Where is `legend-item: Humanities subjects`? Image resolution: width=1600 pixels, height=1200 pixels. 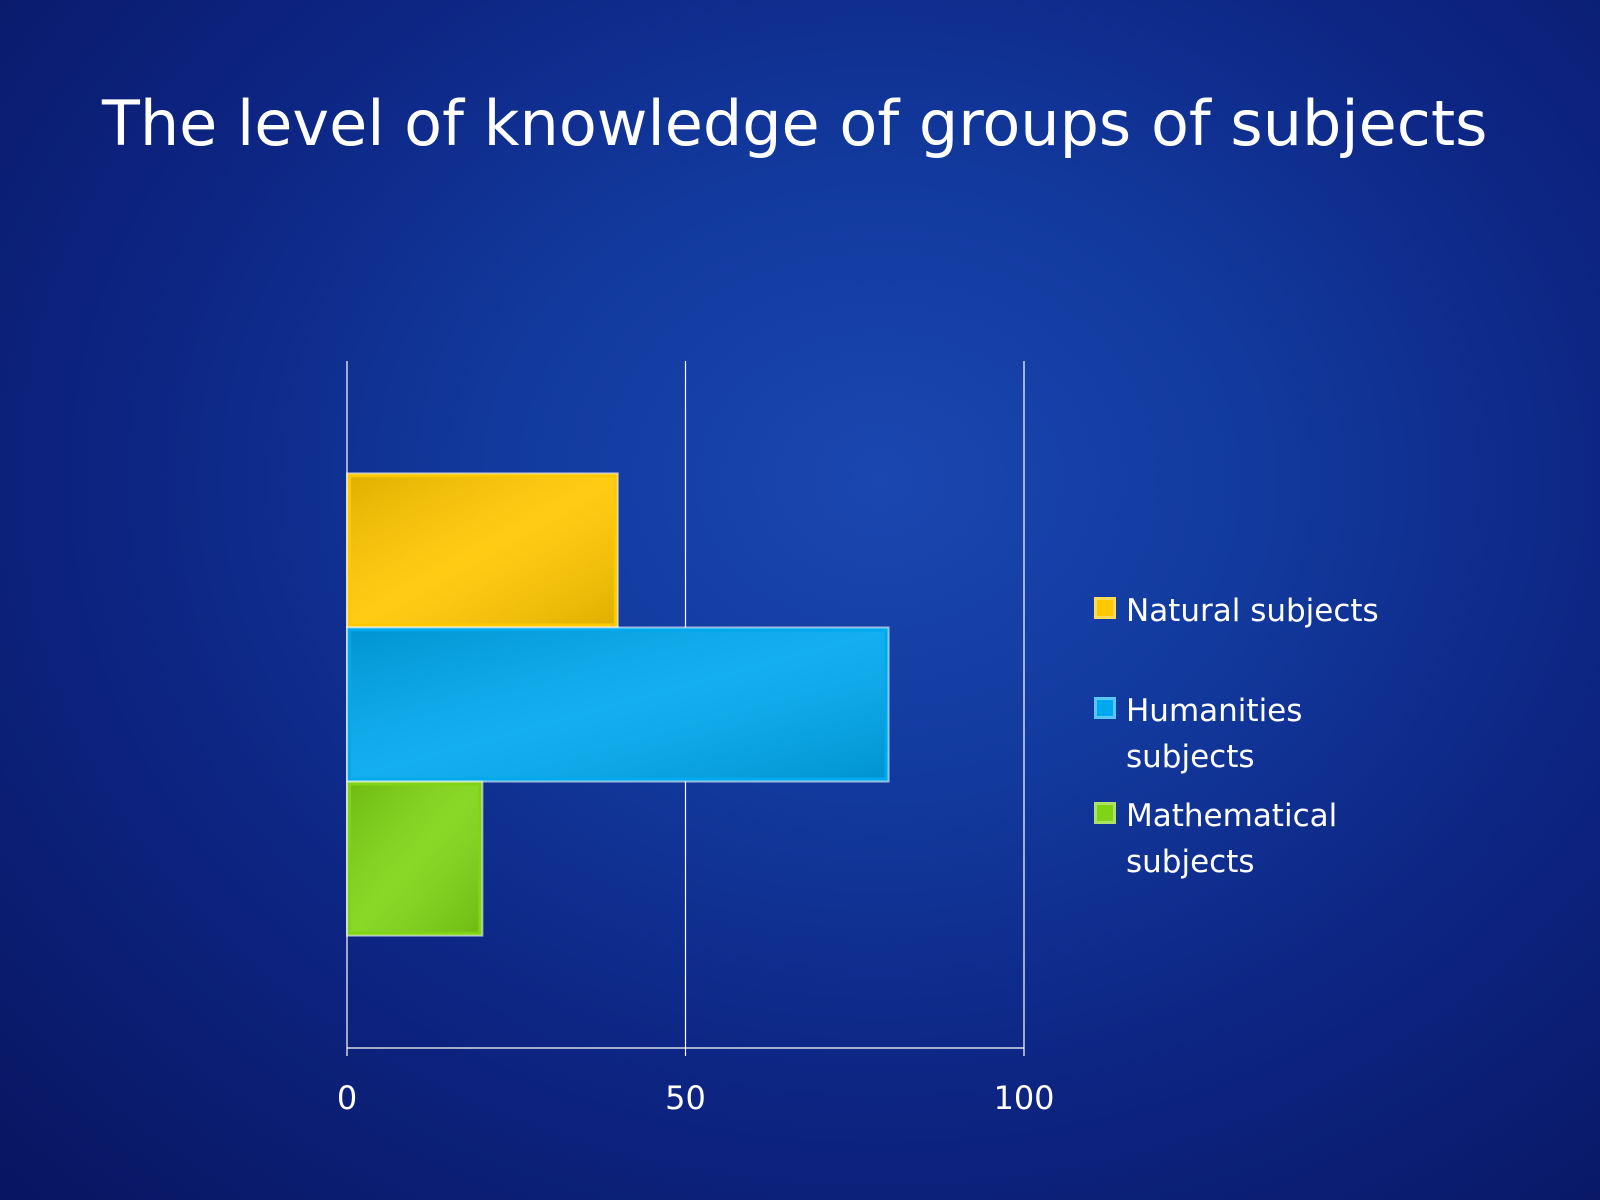 legend-item: Humanities subjects is located at coordinates (1240, 734).